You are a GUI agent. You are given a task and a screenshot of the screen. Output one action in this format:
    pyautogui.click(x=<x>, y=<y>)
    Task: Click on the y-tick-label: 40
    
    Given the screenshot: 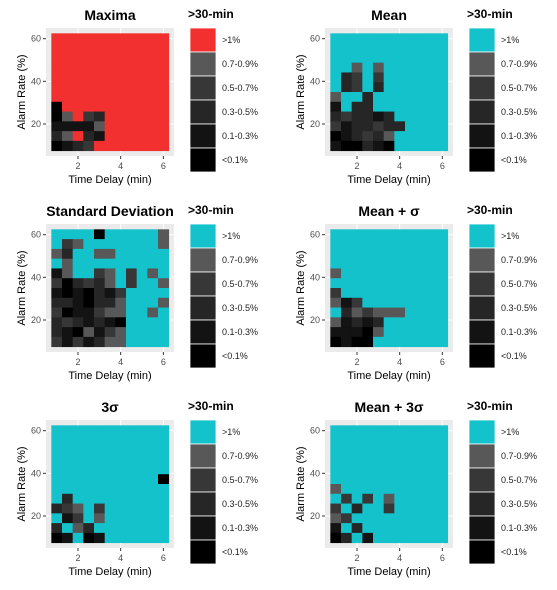 What is the action you would take?
    pyautogui.click(x=315, y=277)
    